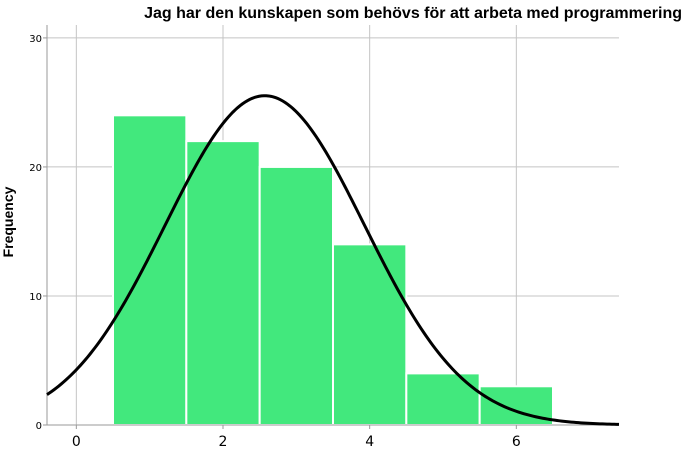 The width and height of the screenshot is (688, 460). I want to click on x-tick-label-0: 0, so click(76, 442).